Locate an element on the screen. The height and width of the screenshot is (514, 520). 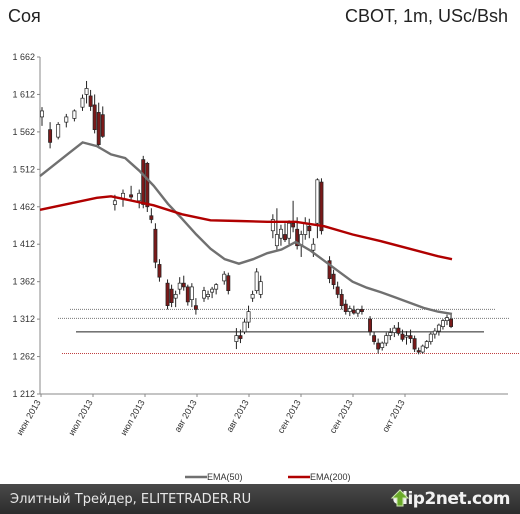
y-tick-label: 1 312 is located at coordinates (23, 319).